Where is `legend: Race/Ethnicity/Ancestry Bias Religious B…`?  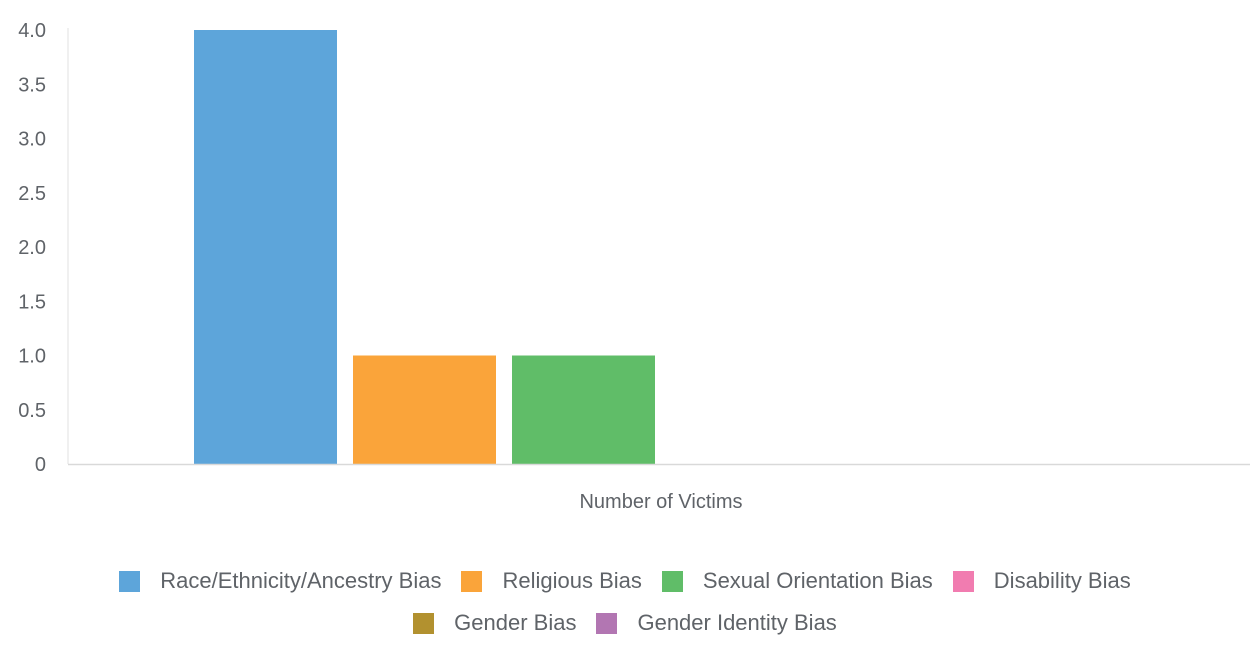
legend: Race/Ethnicity/Ancestry Bias Religious B… is located at coordinates (625, 602).